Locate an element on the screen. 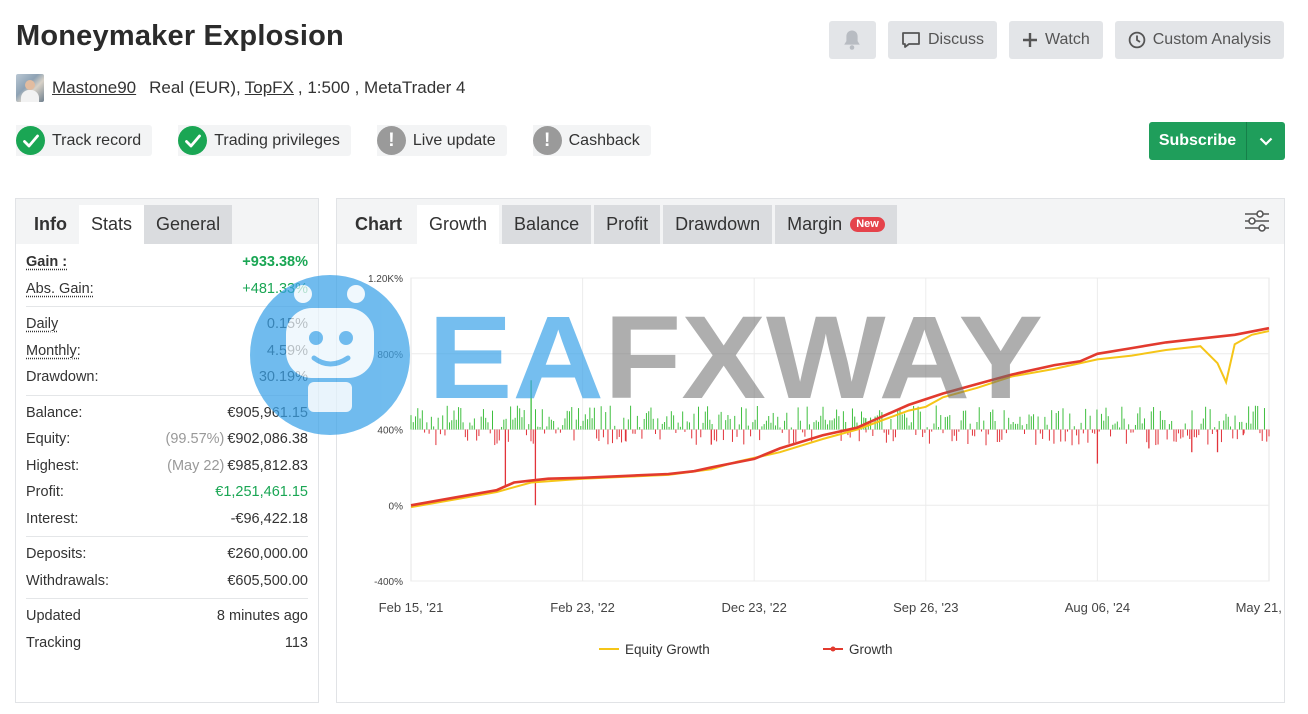 This screenshot has width=1308, height=714. subscribe-button: Subscribe is located at coordinates (1217, 141).